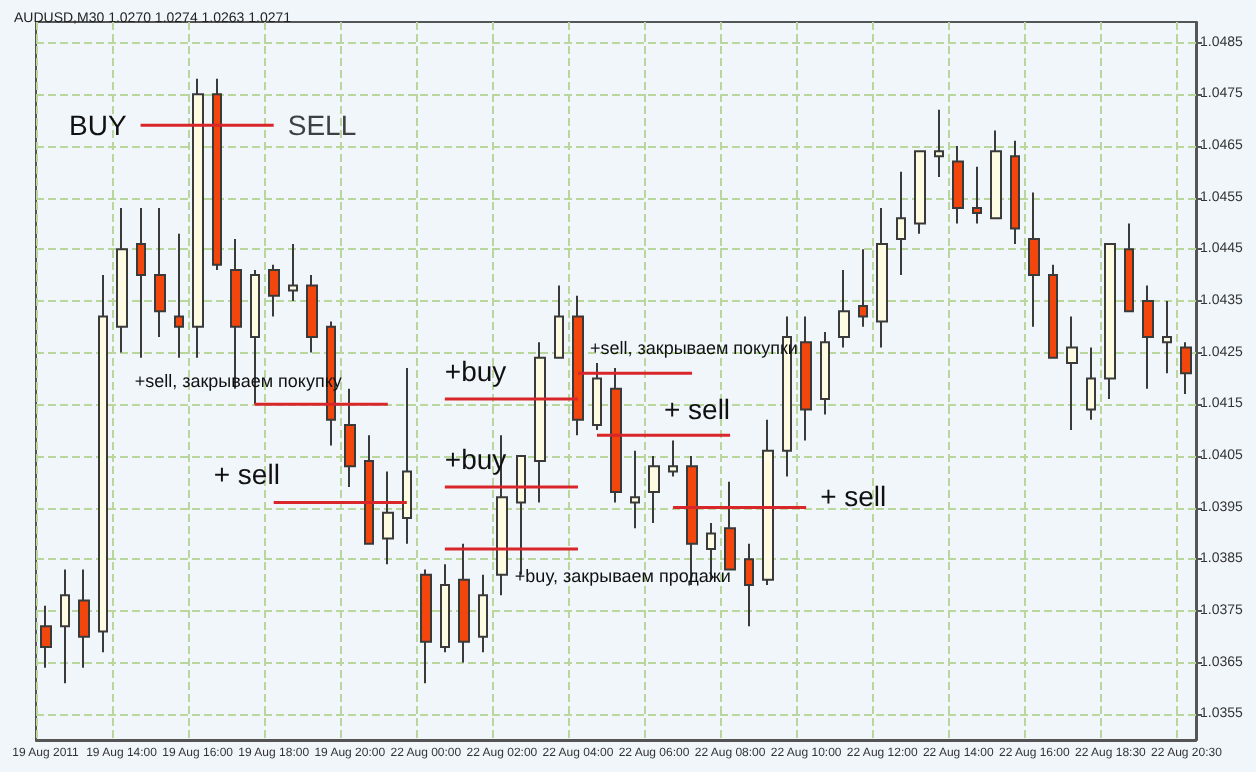 The width and height of the screenshot is (1256, 772). I want to click on annotation: SELL, so click(322, 125).